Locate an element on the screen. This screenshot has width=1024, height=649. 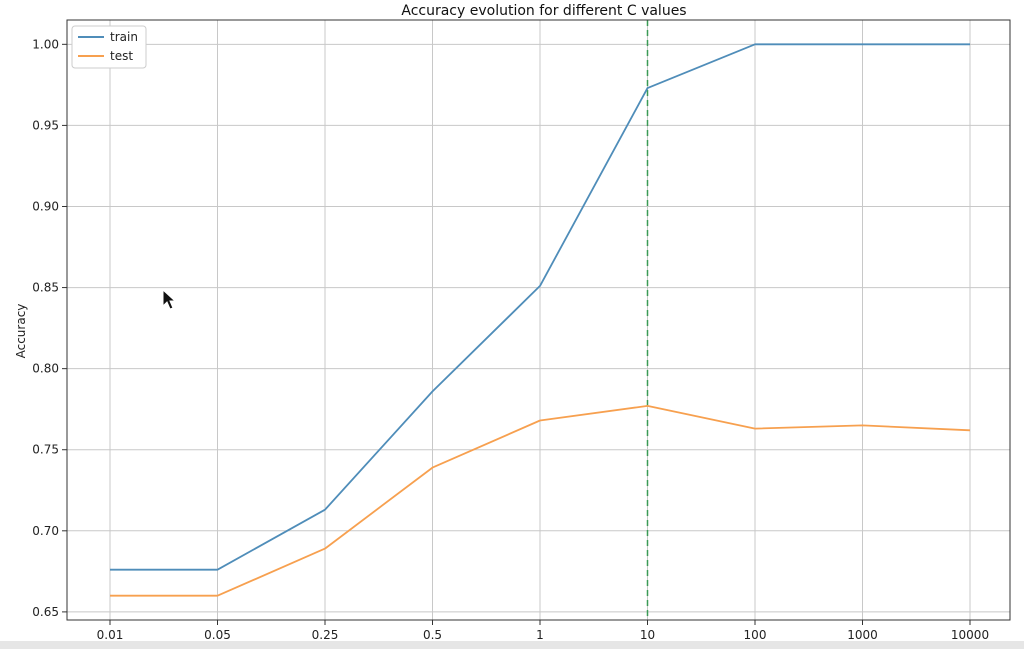
y-tick-label: 0.75 is located at coordinates (45, 450).